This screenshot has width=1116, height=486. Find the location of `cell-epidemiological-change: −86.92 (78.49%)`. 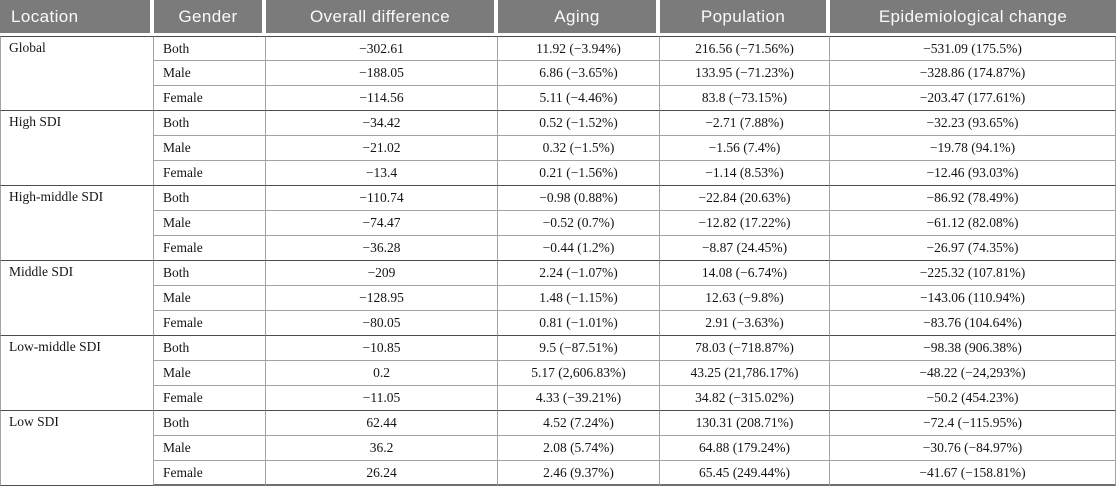

cell-epidemiological-change: −86.92 (78.49%) is located at coordinates (973, 198).